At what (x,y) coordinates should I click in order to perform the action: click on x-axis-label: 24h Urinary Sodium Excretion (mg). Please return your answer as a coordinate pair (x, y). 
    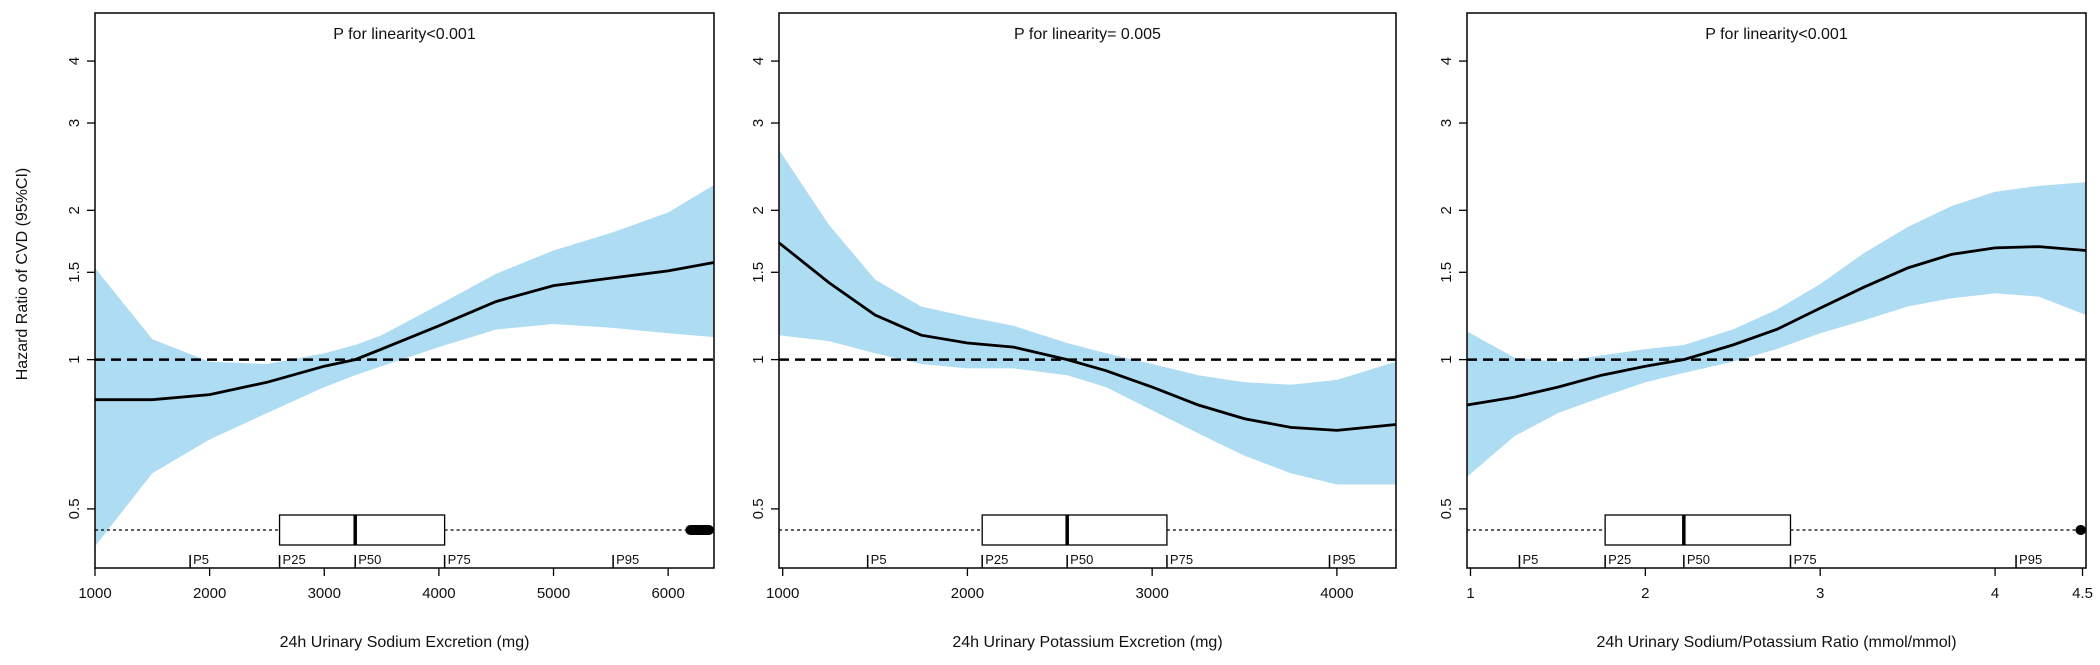
    Looking at the image, I should click on (405, 642).